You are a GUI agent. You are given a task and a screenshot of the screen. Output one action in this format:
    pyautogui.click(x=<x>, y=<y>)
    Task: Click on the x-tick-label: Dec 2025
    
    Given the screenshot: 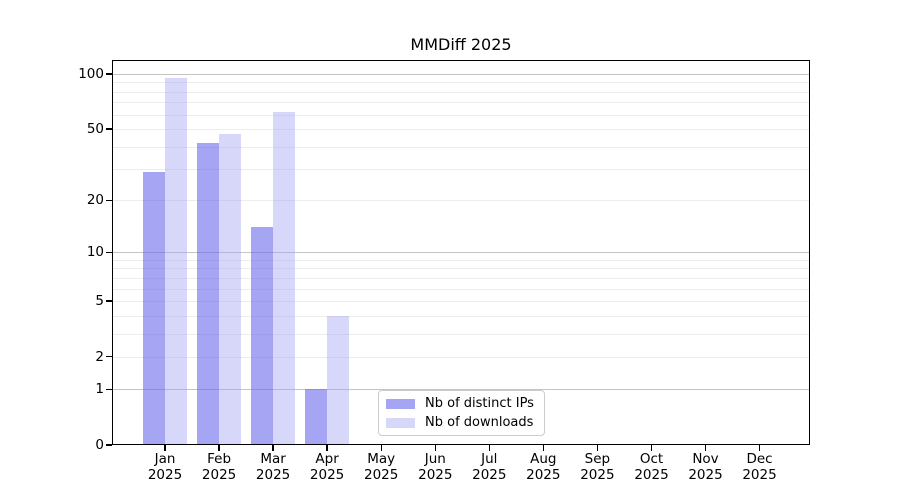 What is the action you would take?
    pyautogui.click(x=760, y=467)
    